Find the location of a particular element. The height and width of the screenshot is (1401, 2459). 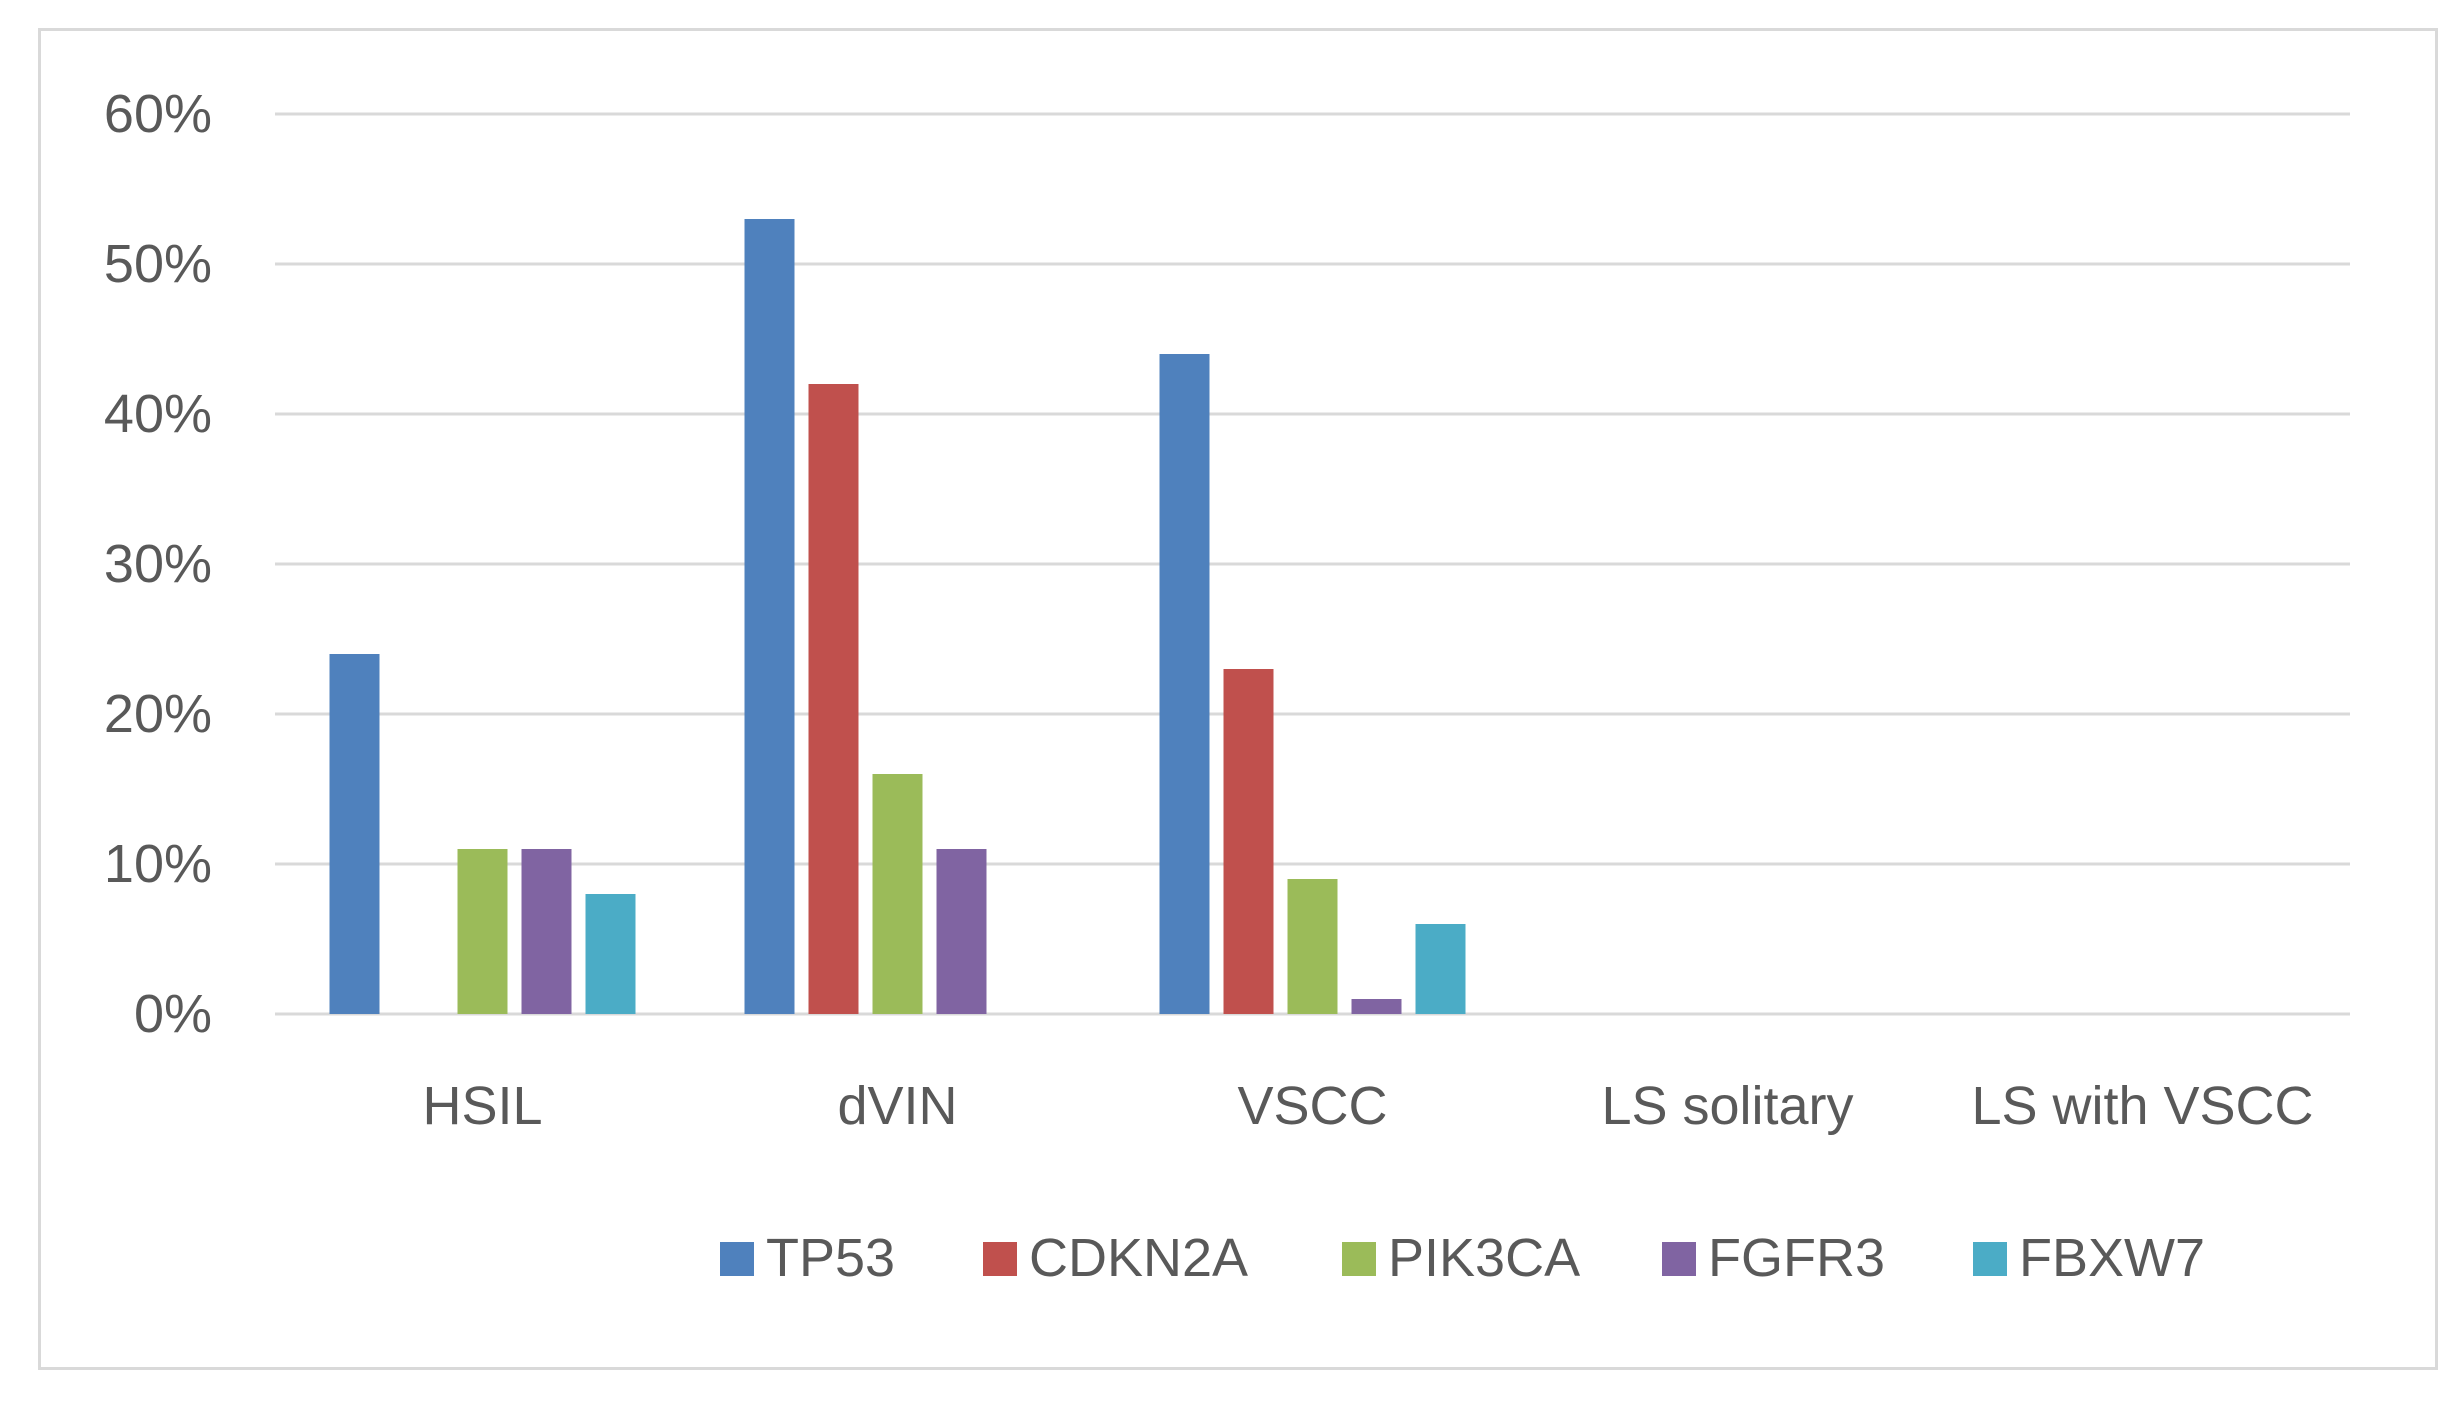

y-axis-ticks: 0% 10% 20% 30% 40% 50% 60% is located at coordinates (158, 564).